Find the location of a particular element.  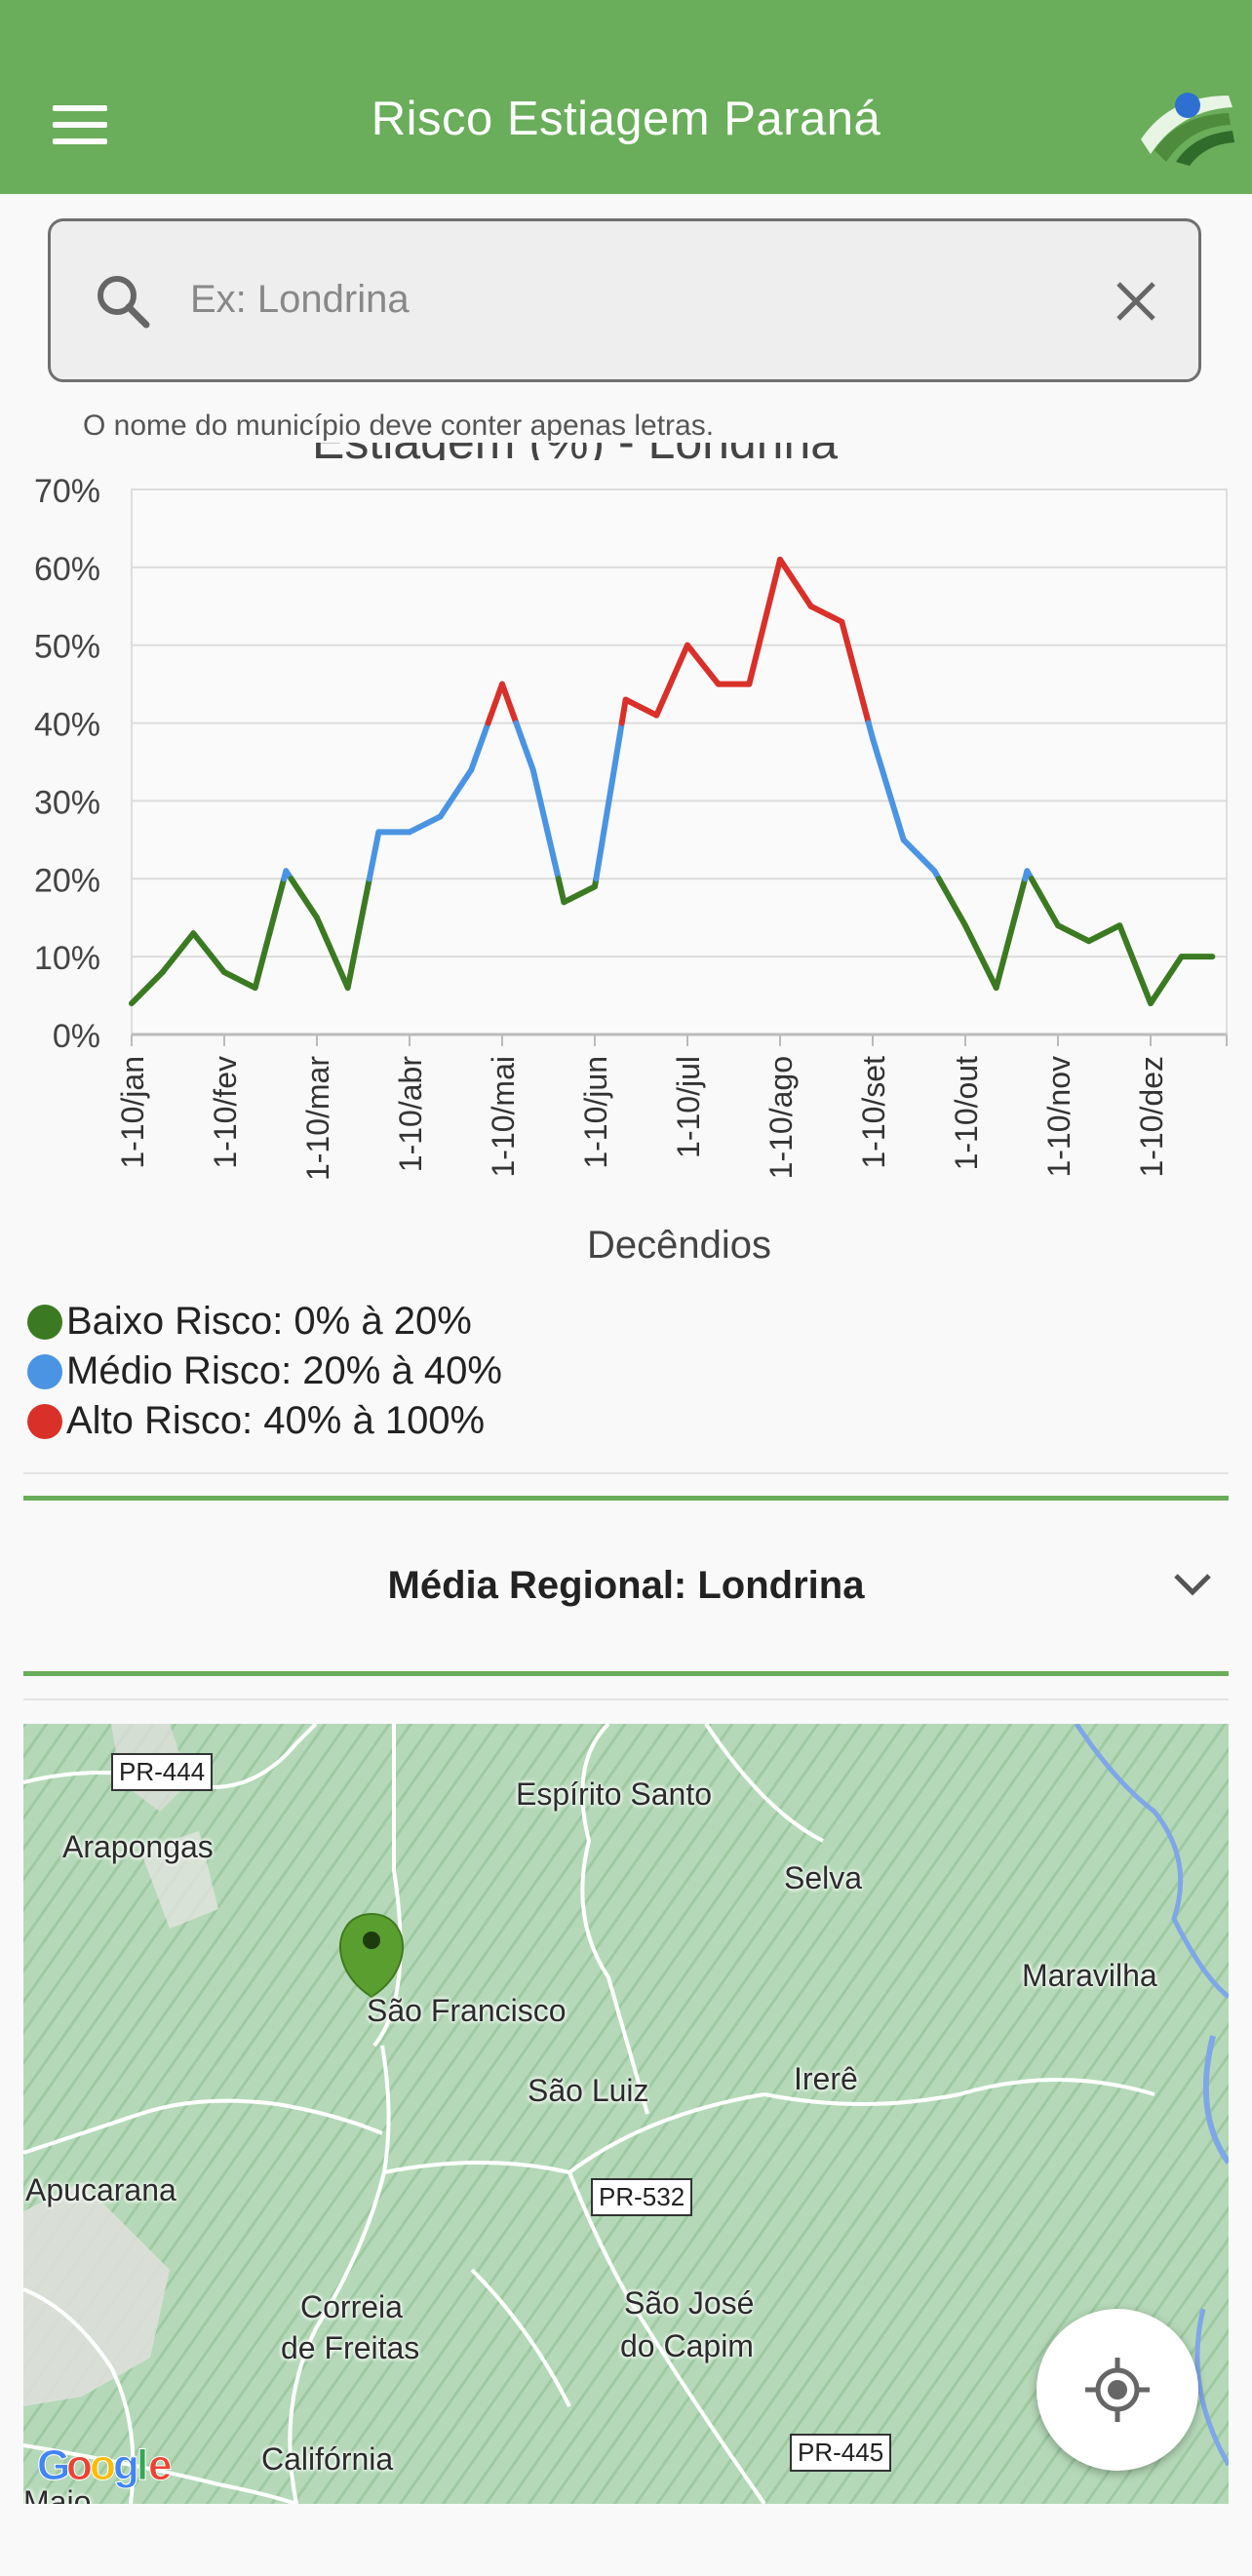

map-label: Espírito Santo is located at coordinates (614, 1794).